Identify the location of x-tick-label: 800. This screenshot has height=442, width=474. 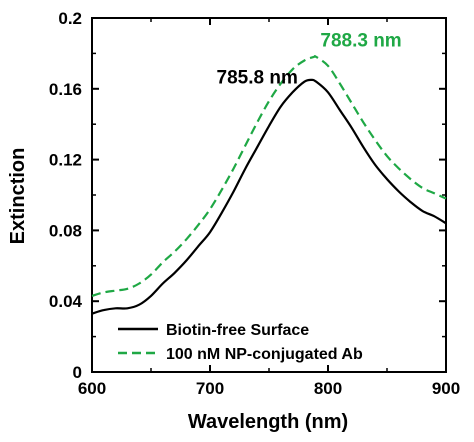
(328, 388).